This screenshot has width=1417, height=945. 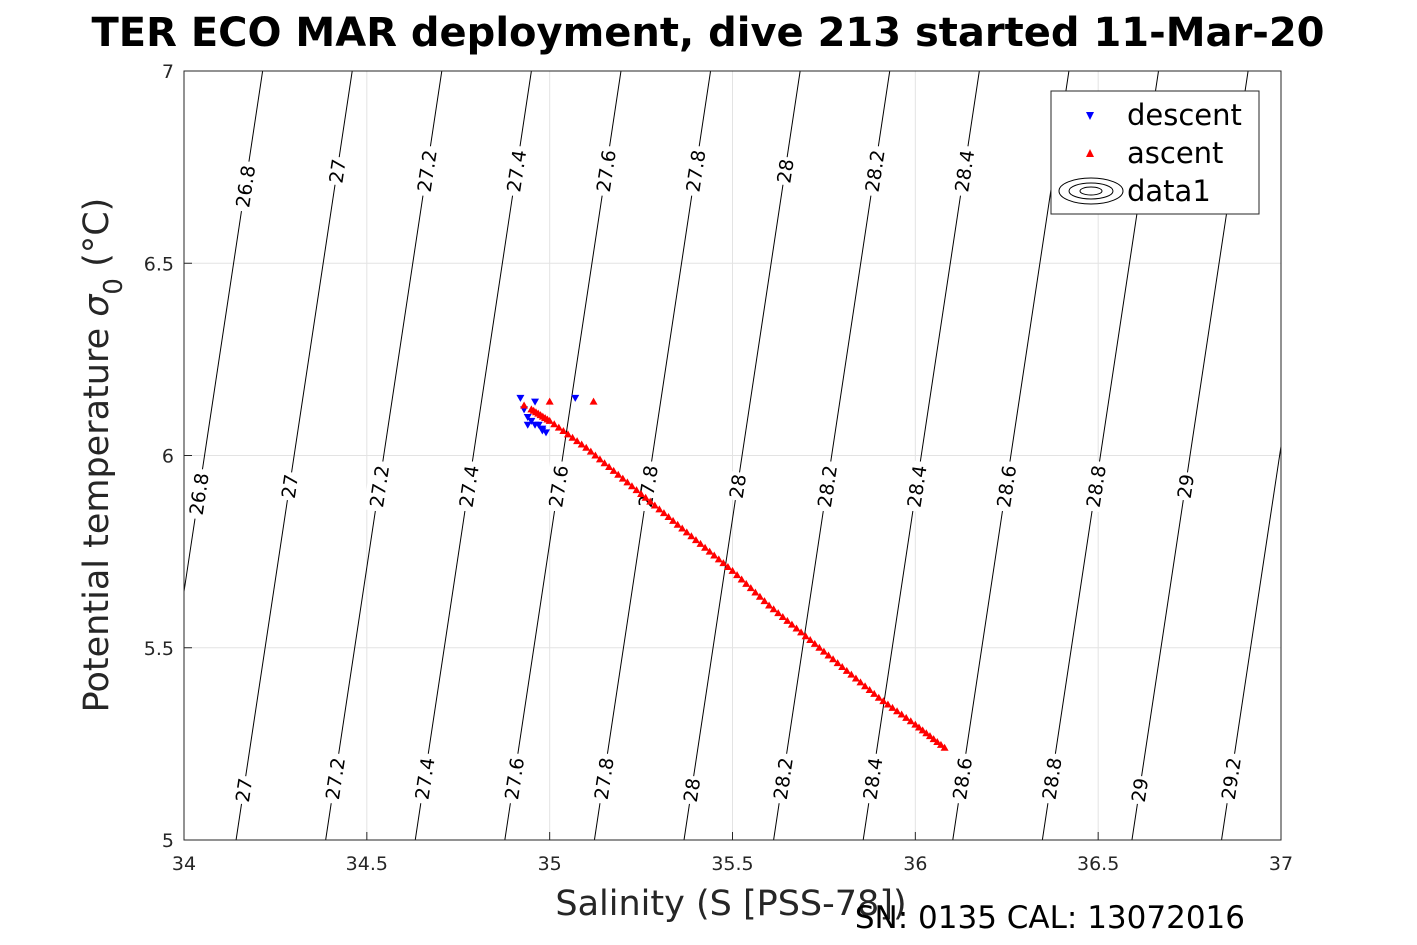 I want to click on serial-calibration-footer: SN: 0135 CAL: 13072016, so click(x=1050, y=918).